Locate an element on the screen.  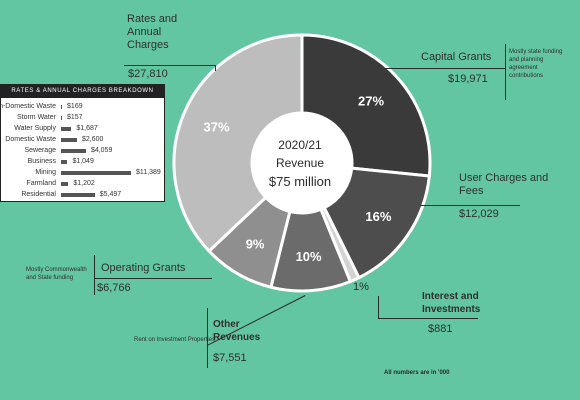
breakdown-category-label: Residential is located at coordinates (38, 194).